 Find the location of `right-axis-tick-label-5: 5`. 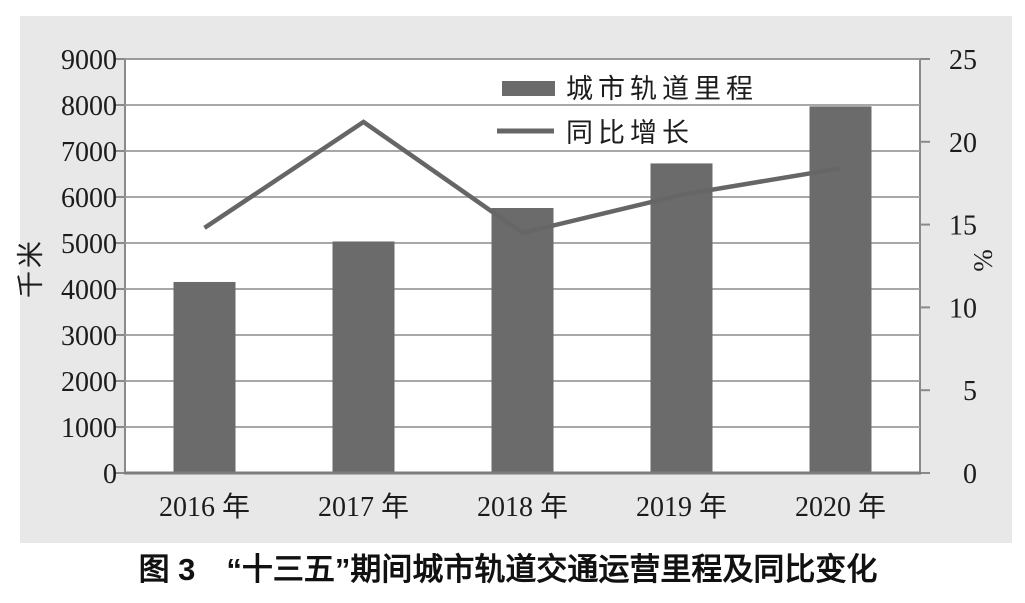

right-axis-tick-label-5: 5 is located at coordinates (970, 391).